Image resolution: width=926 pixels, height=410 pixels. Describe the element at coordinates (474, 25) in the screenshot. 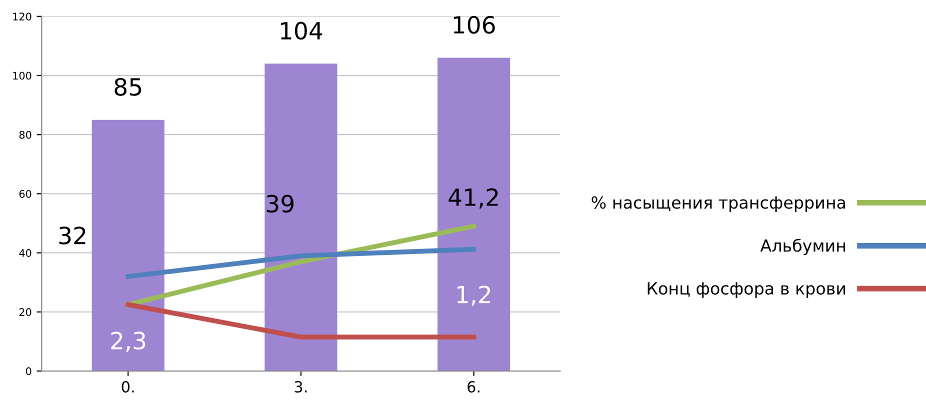

I see `data-label: 106` at that location.